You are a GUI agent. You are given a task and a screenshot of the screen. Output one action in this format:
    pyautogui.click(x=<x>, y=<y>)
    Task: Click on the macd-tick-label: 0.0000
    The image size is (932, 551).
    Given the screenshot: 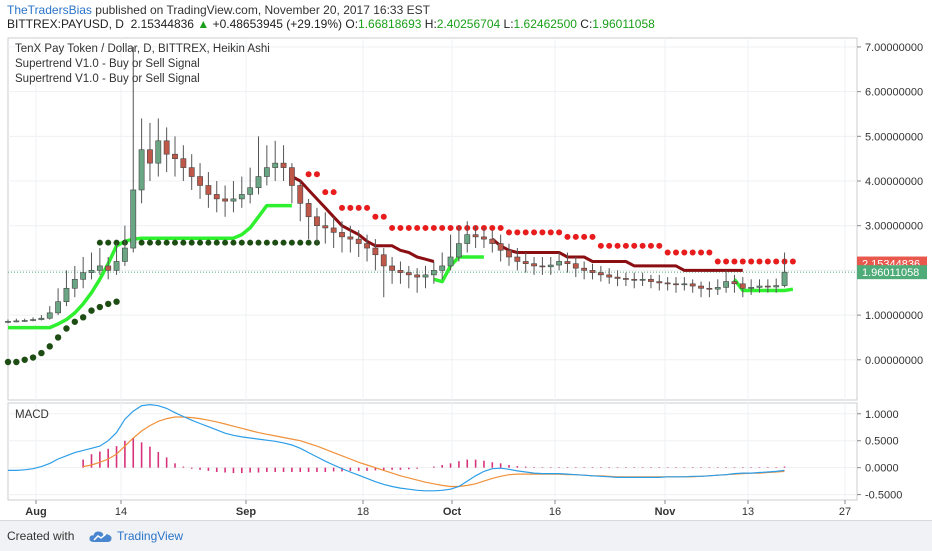 What is the action you would take?
    pyautogui.click(x=882, y=469)
    